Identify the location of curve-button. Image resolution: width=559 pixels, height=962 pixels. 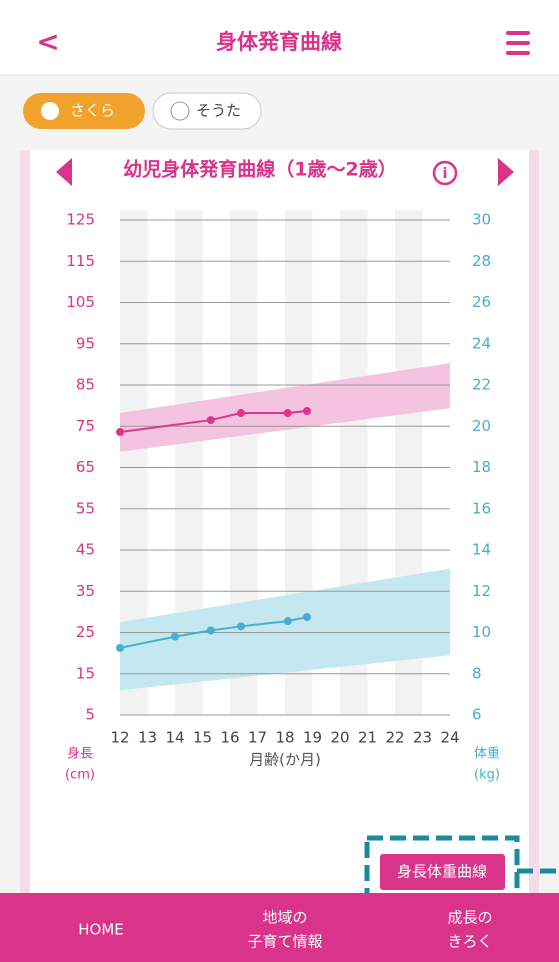
(442, 872).